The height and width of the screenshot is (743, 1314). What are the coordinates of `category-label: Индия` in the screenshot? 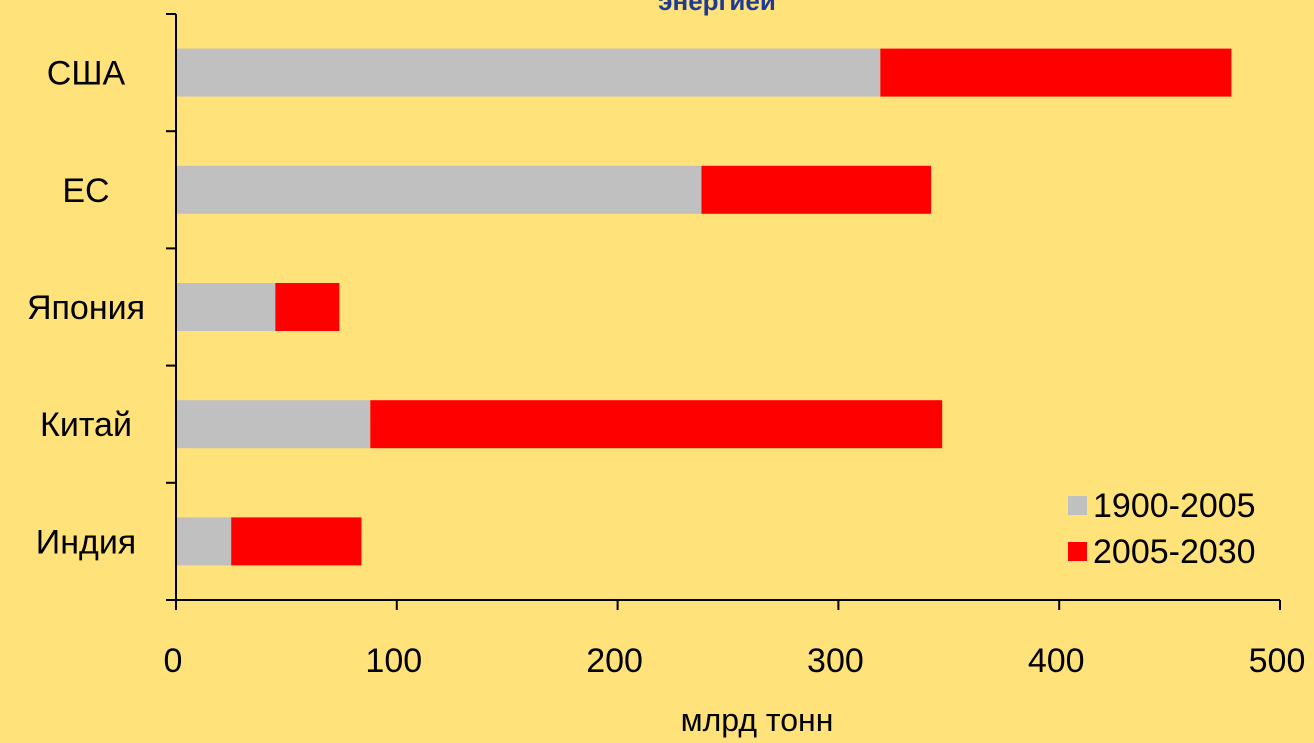 It's located at (86, 542).